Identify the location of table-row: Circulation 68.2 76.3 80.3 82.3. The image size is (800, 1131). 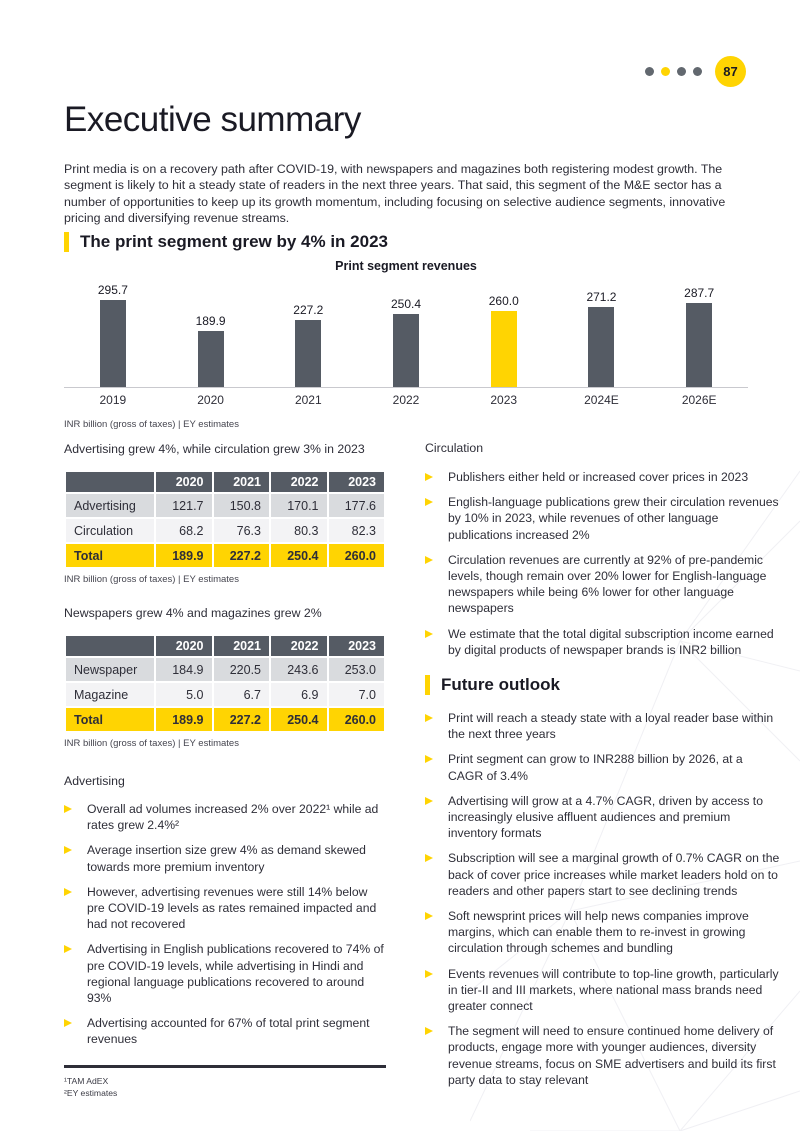
(225, 530).